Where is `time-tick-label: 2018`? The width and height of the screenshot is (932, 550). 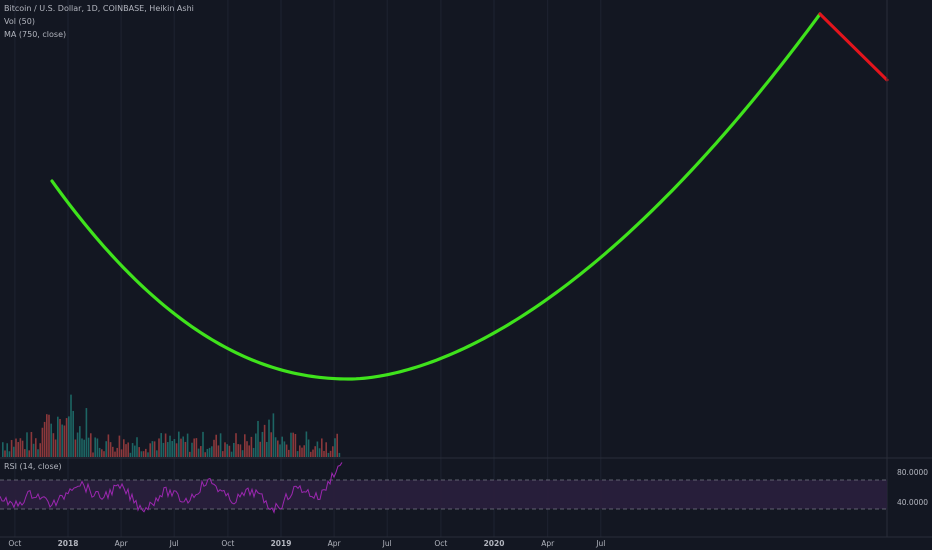
time-tick-label: 2018 is located at coordinates (68, 543).